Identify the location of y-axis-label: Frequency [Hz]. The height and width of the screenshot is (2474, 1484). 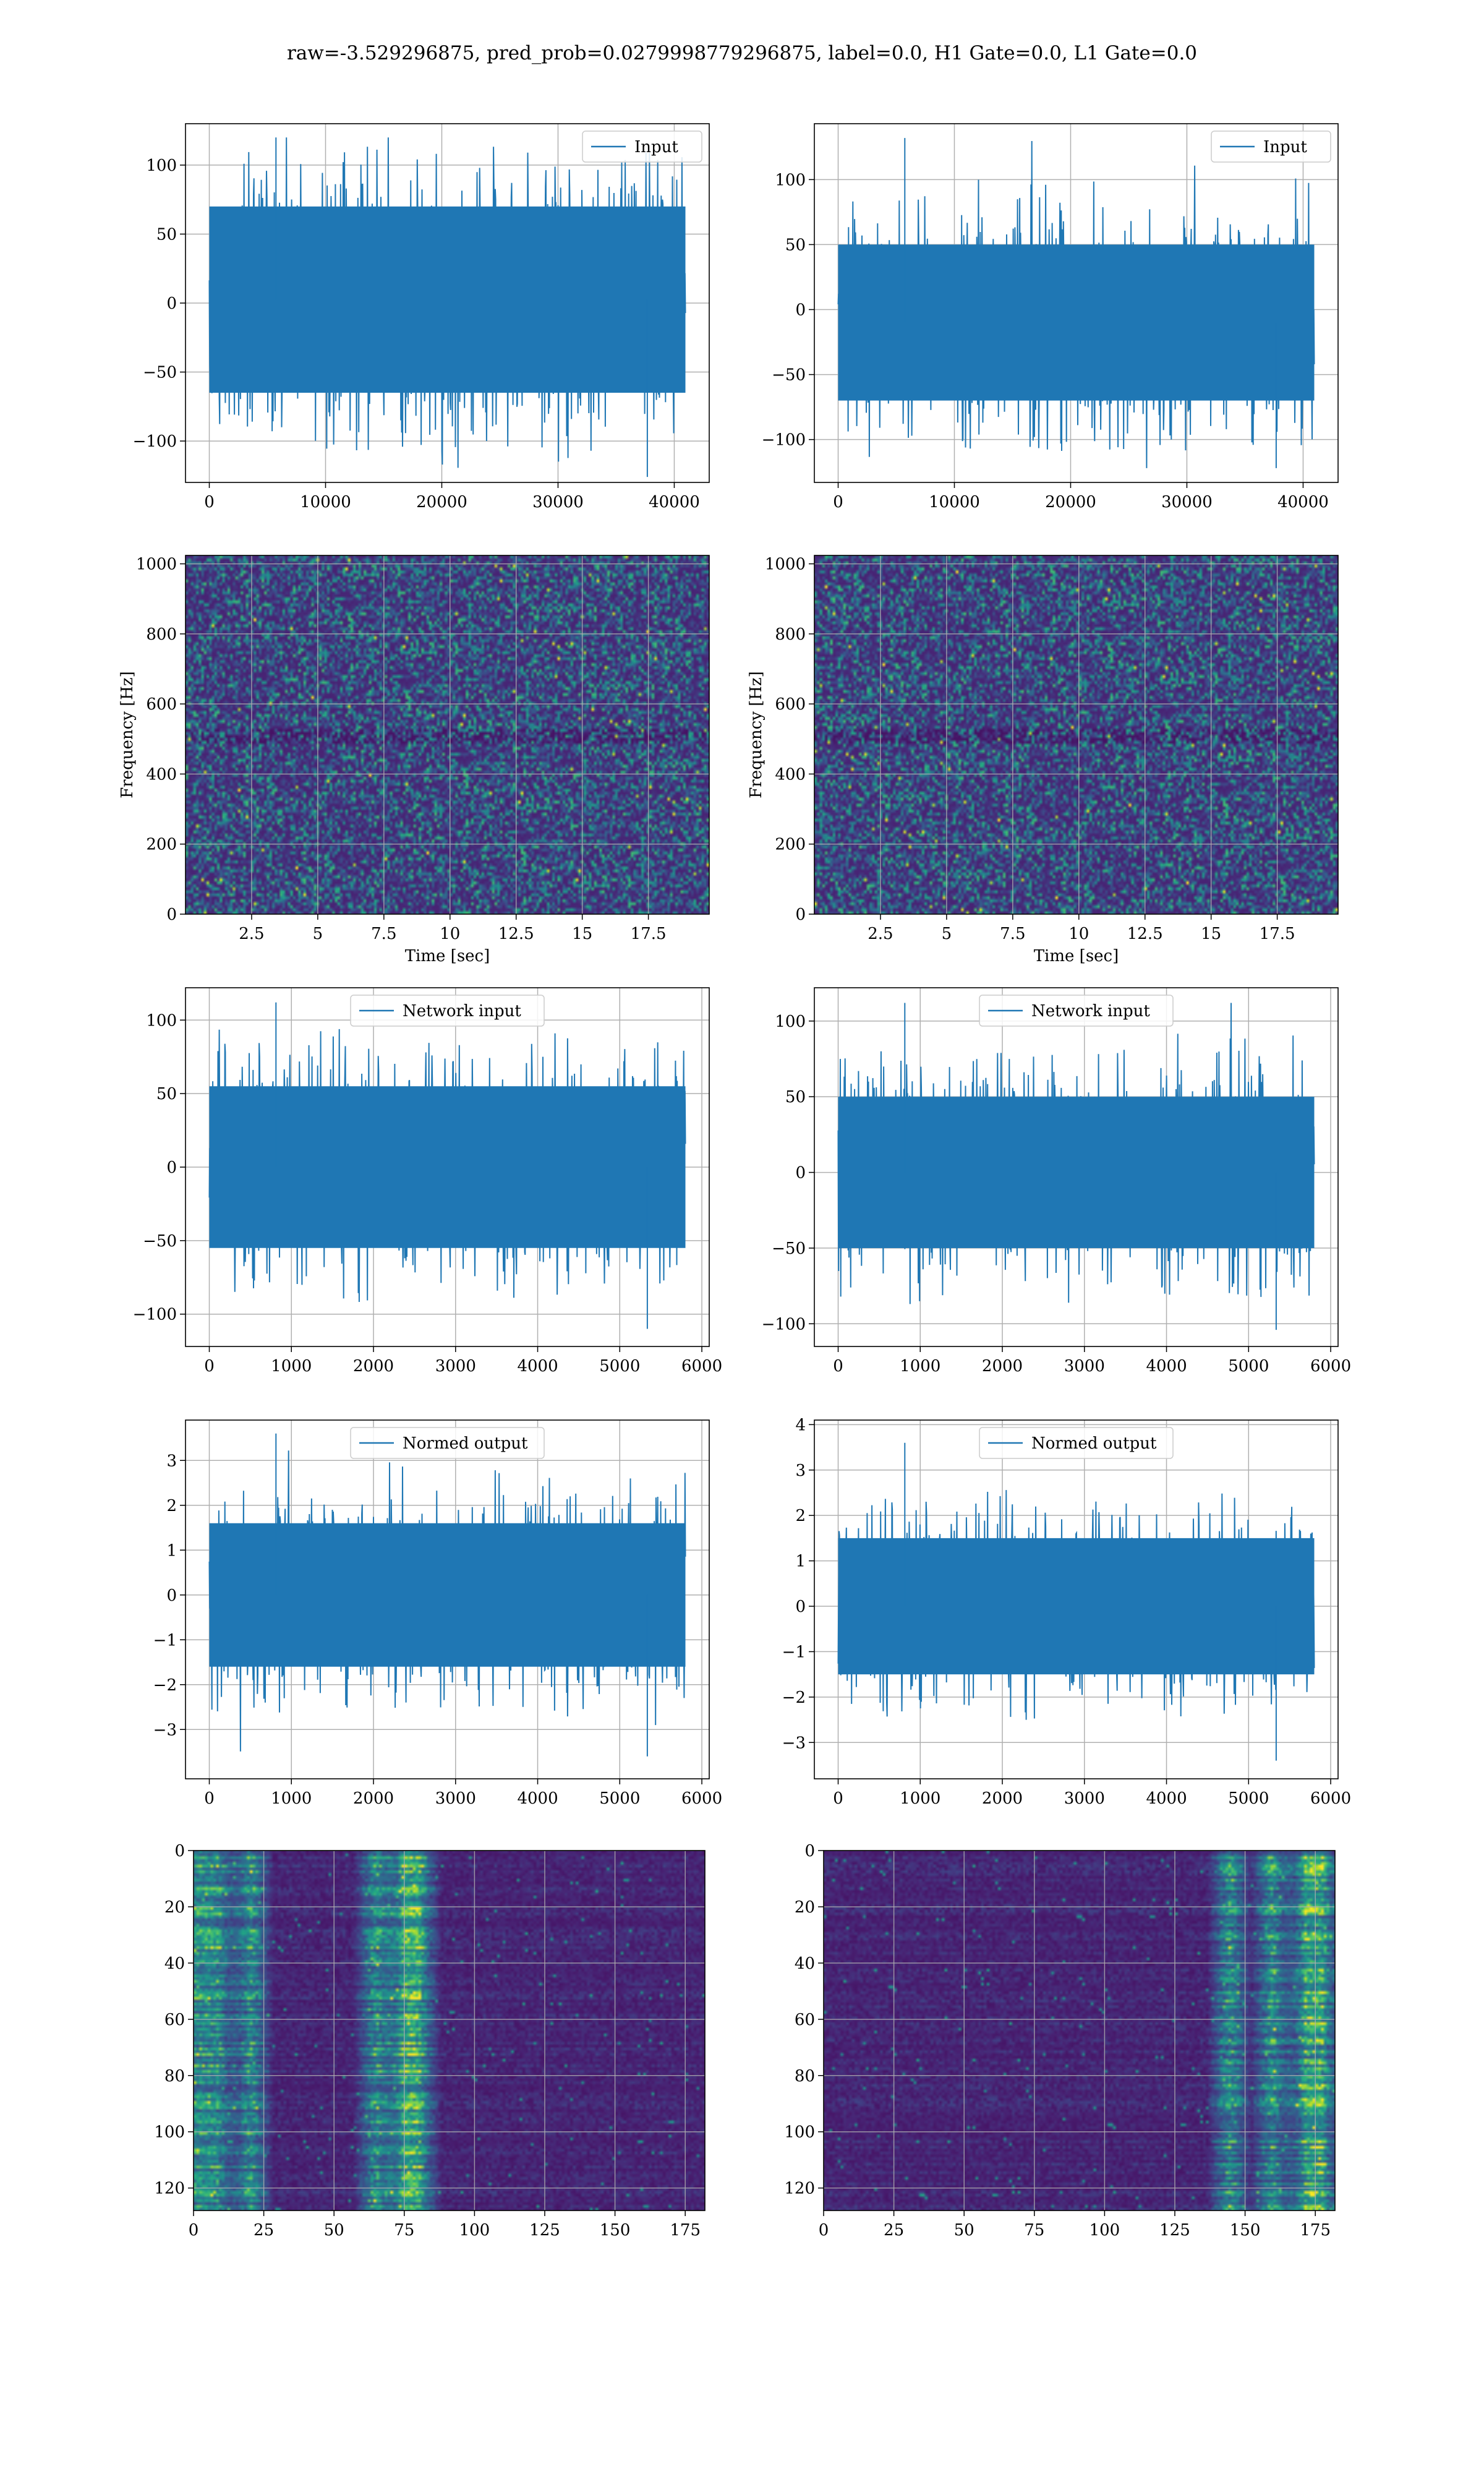
(127, 734).